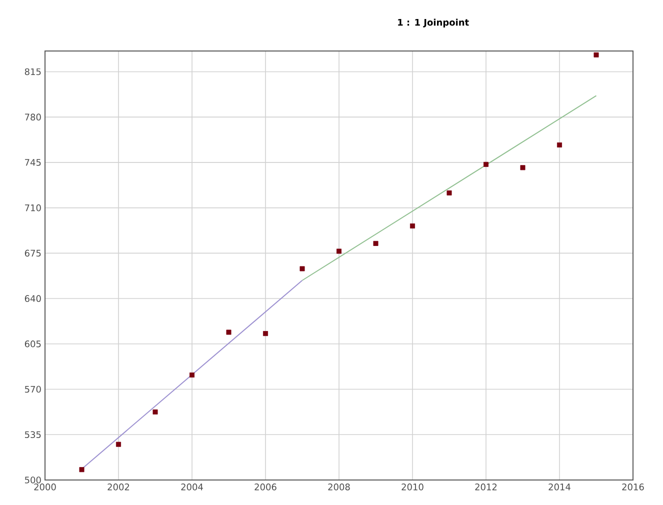  What do you see at coordinates (45, 487) in the screenshot?
I see `x-tick-label: 2000` at bounding box center [45, 487].